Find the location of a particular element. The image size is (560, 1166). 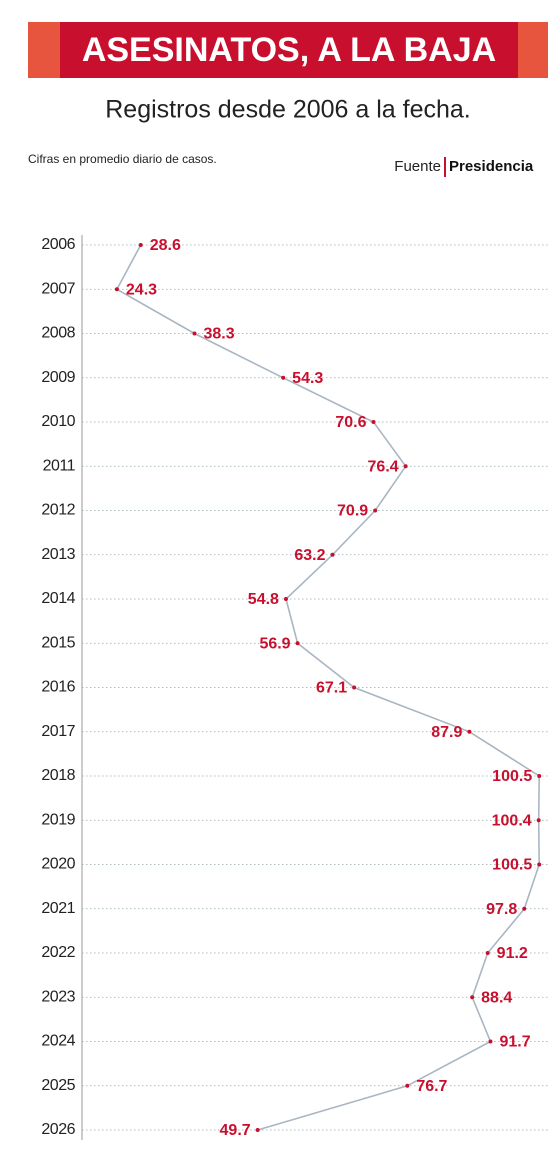

y-tick-label: 2017 is located at coordinates (58, 731).